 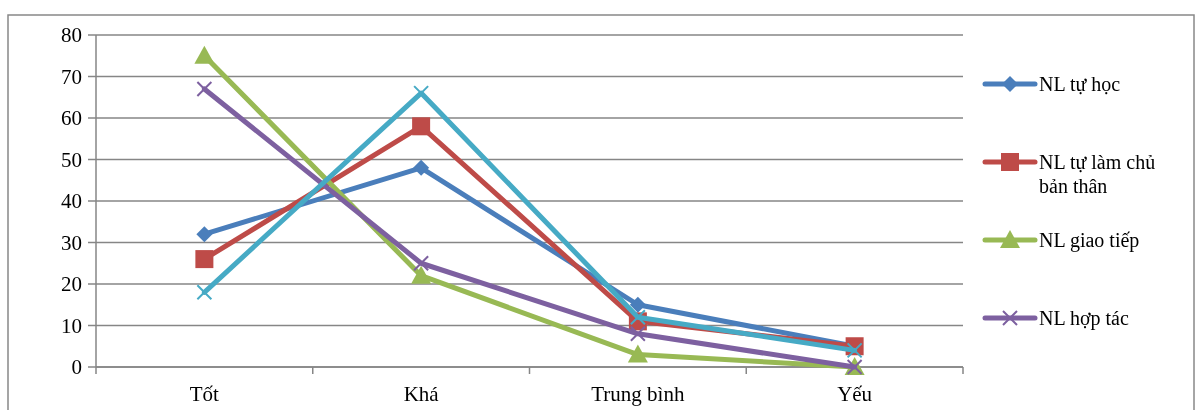 What do you see at coordinates (1084, 318) in the screenshot?
I see `legend-label: NL hợp tác` at bounding box center [1084, 318].